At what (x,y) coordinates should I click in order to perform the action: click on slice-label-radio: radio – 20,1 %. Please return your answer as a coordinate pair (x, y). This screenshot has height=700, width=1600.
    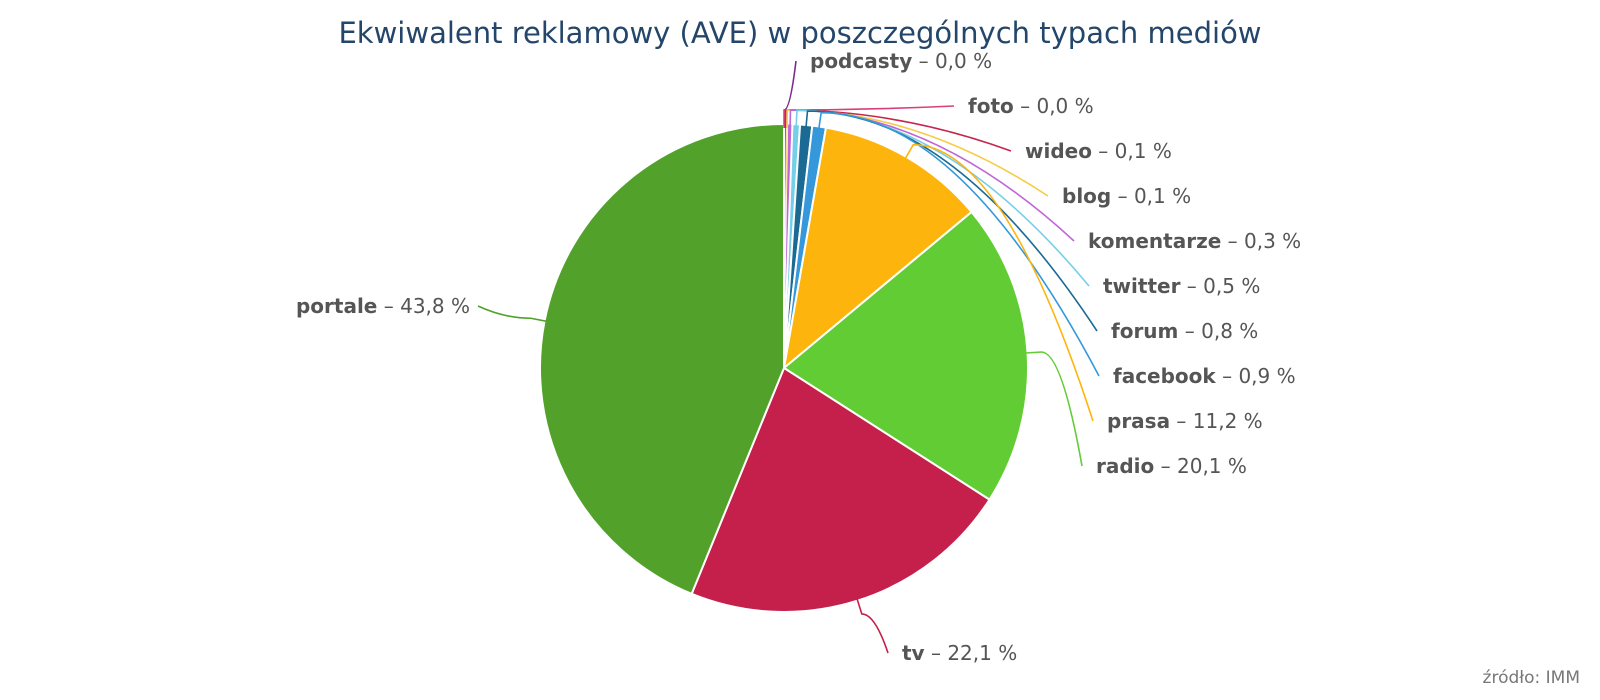
    Looking at the image, I should click on (1171, 466).